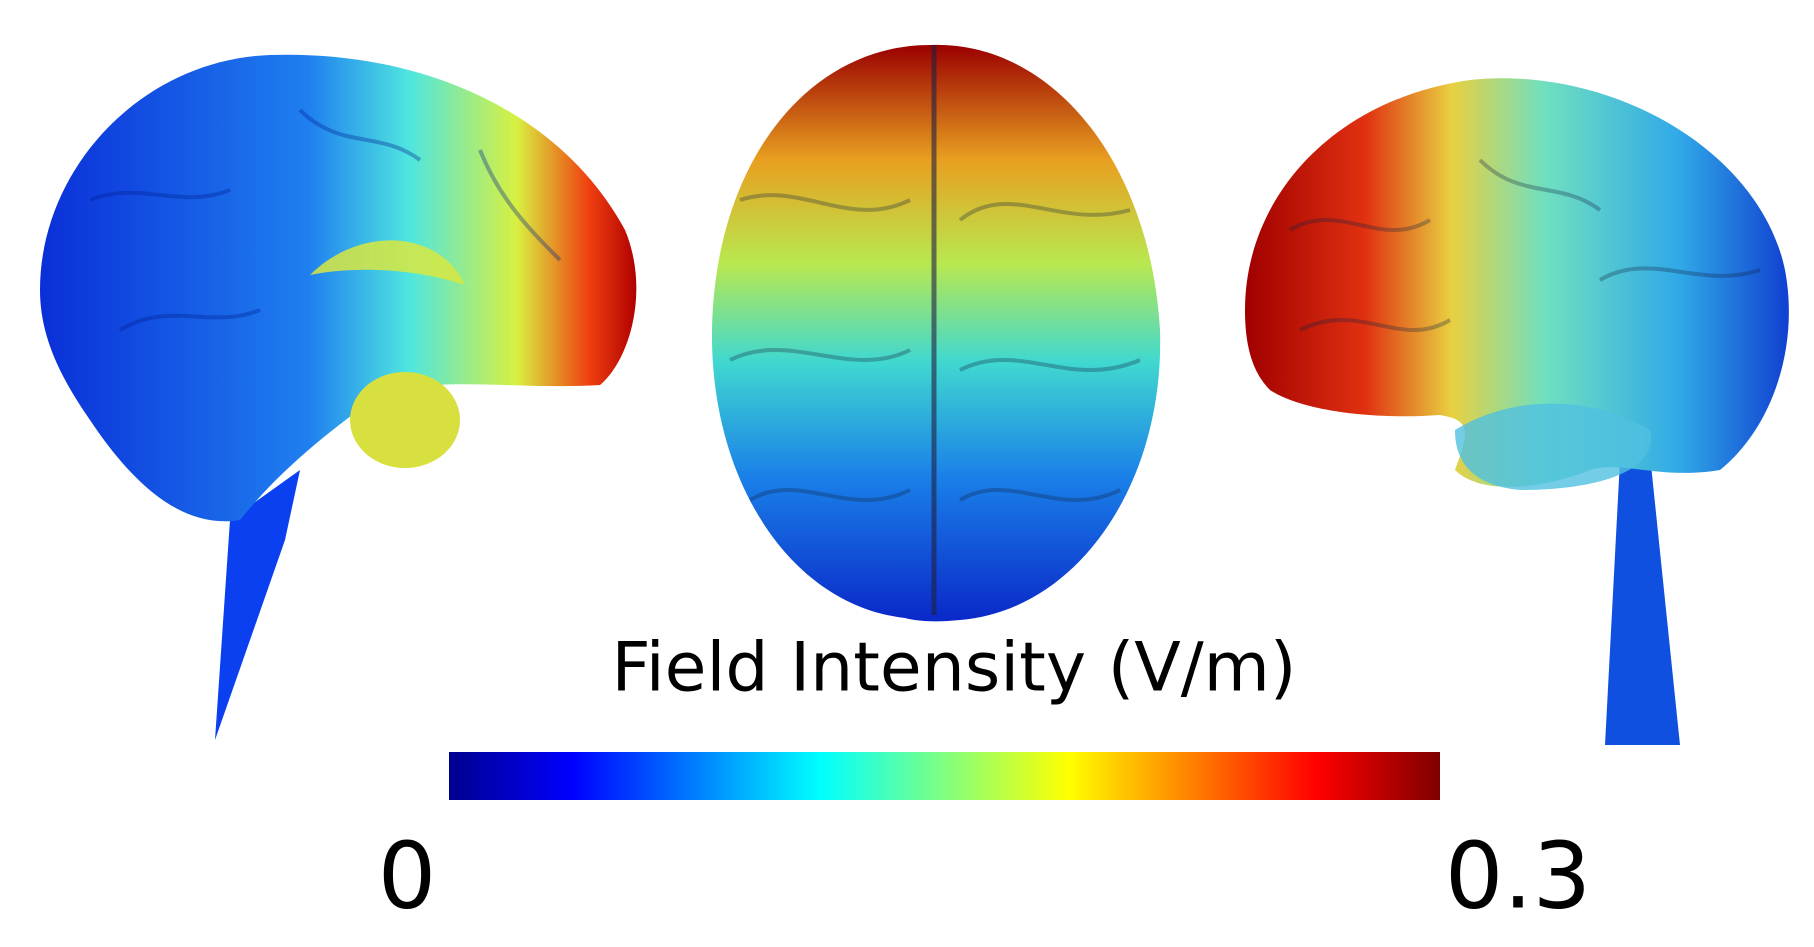 The height and width of the screenshot is (947, 1814). I want to click on colorbar-title: Field Intensity (V/m), so click(954, 668).